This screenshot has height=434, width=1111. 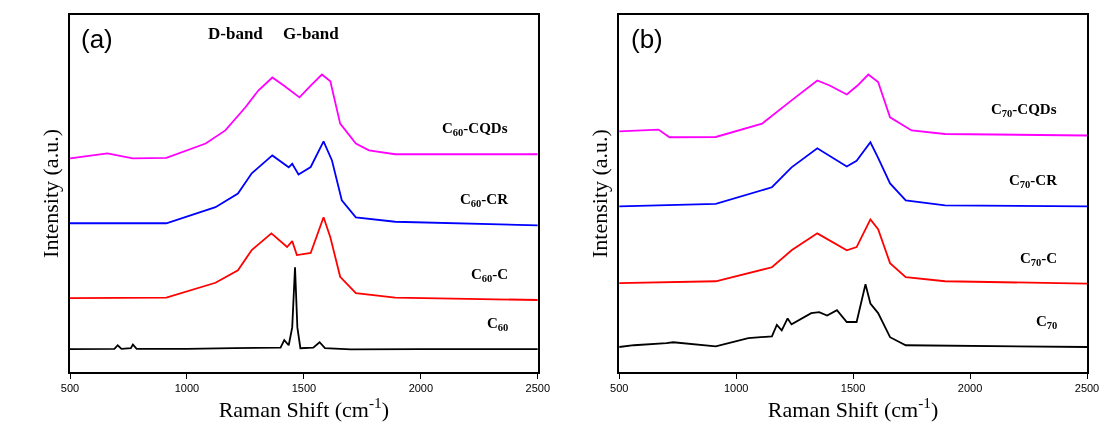 What do you see at coordinates (1047, 322) in the screenshot?
I see `series-label: C$_{70}$` at bounding box center [1047, 322].